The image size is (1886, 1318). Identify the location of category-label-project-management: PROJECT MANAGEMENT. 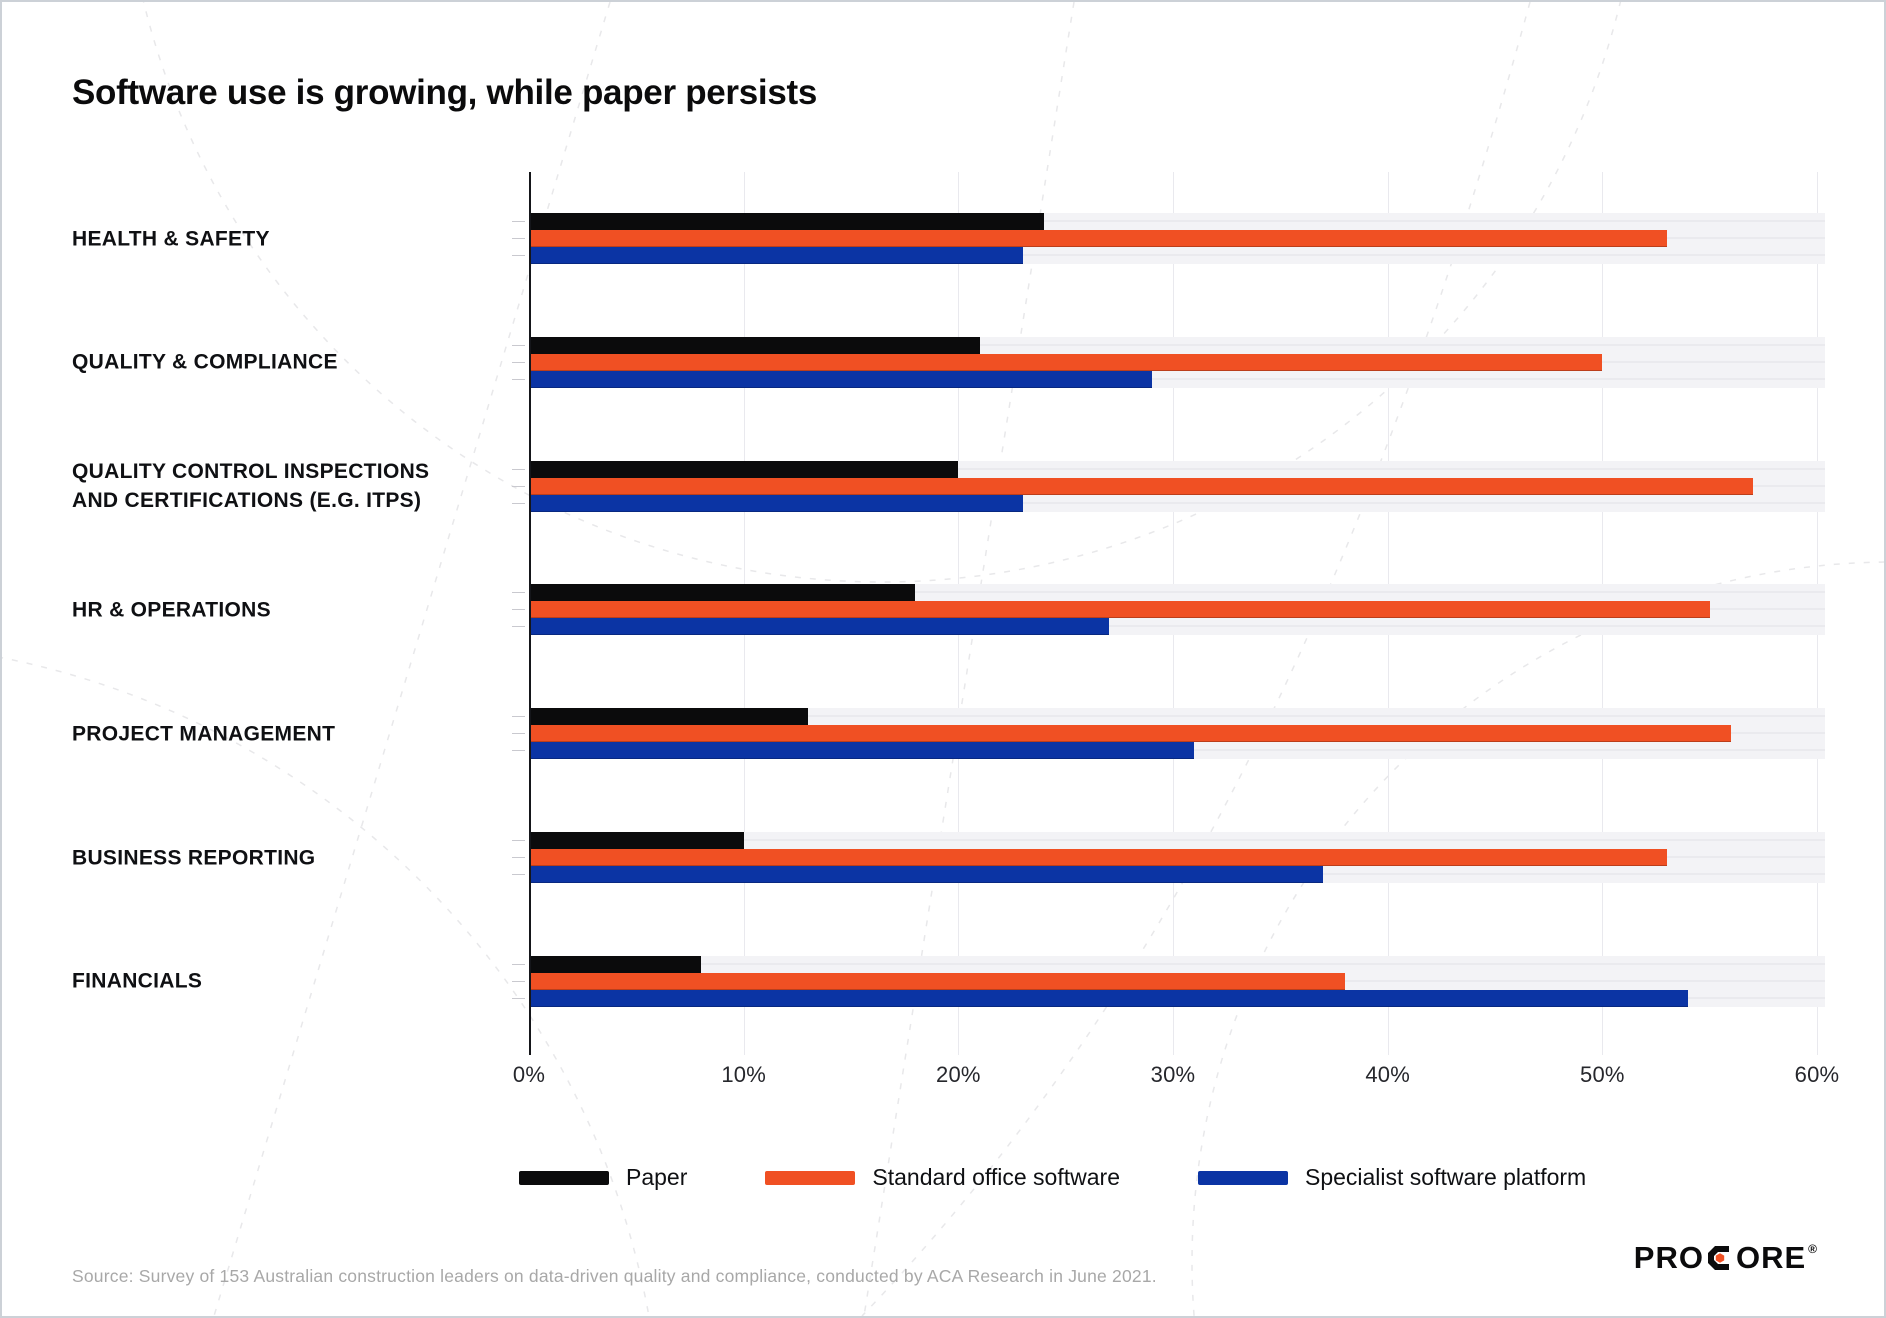
(204, 734).